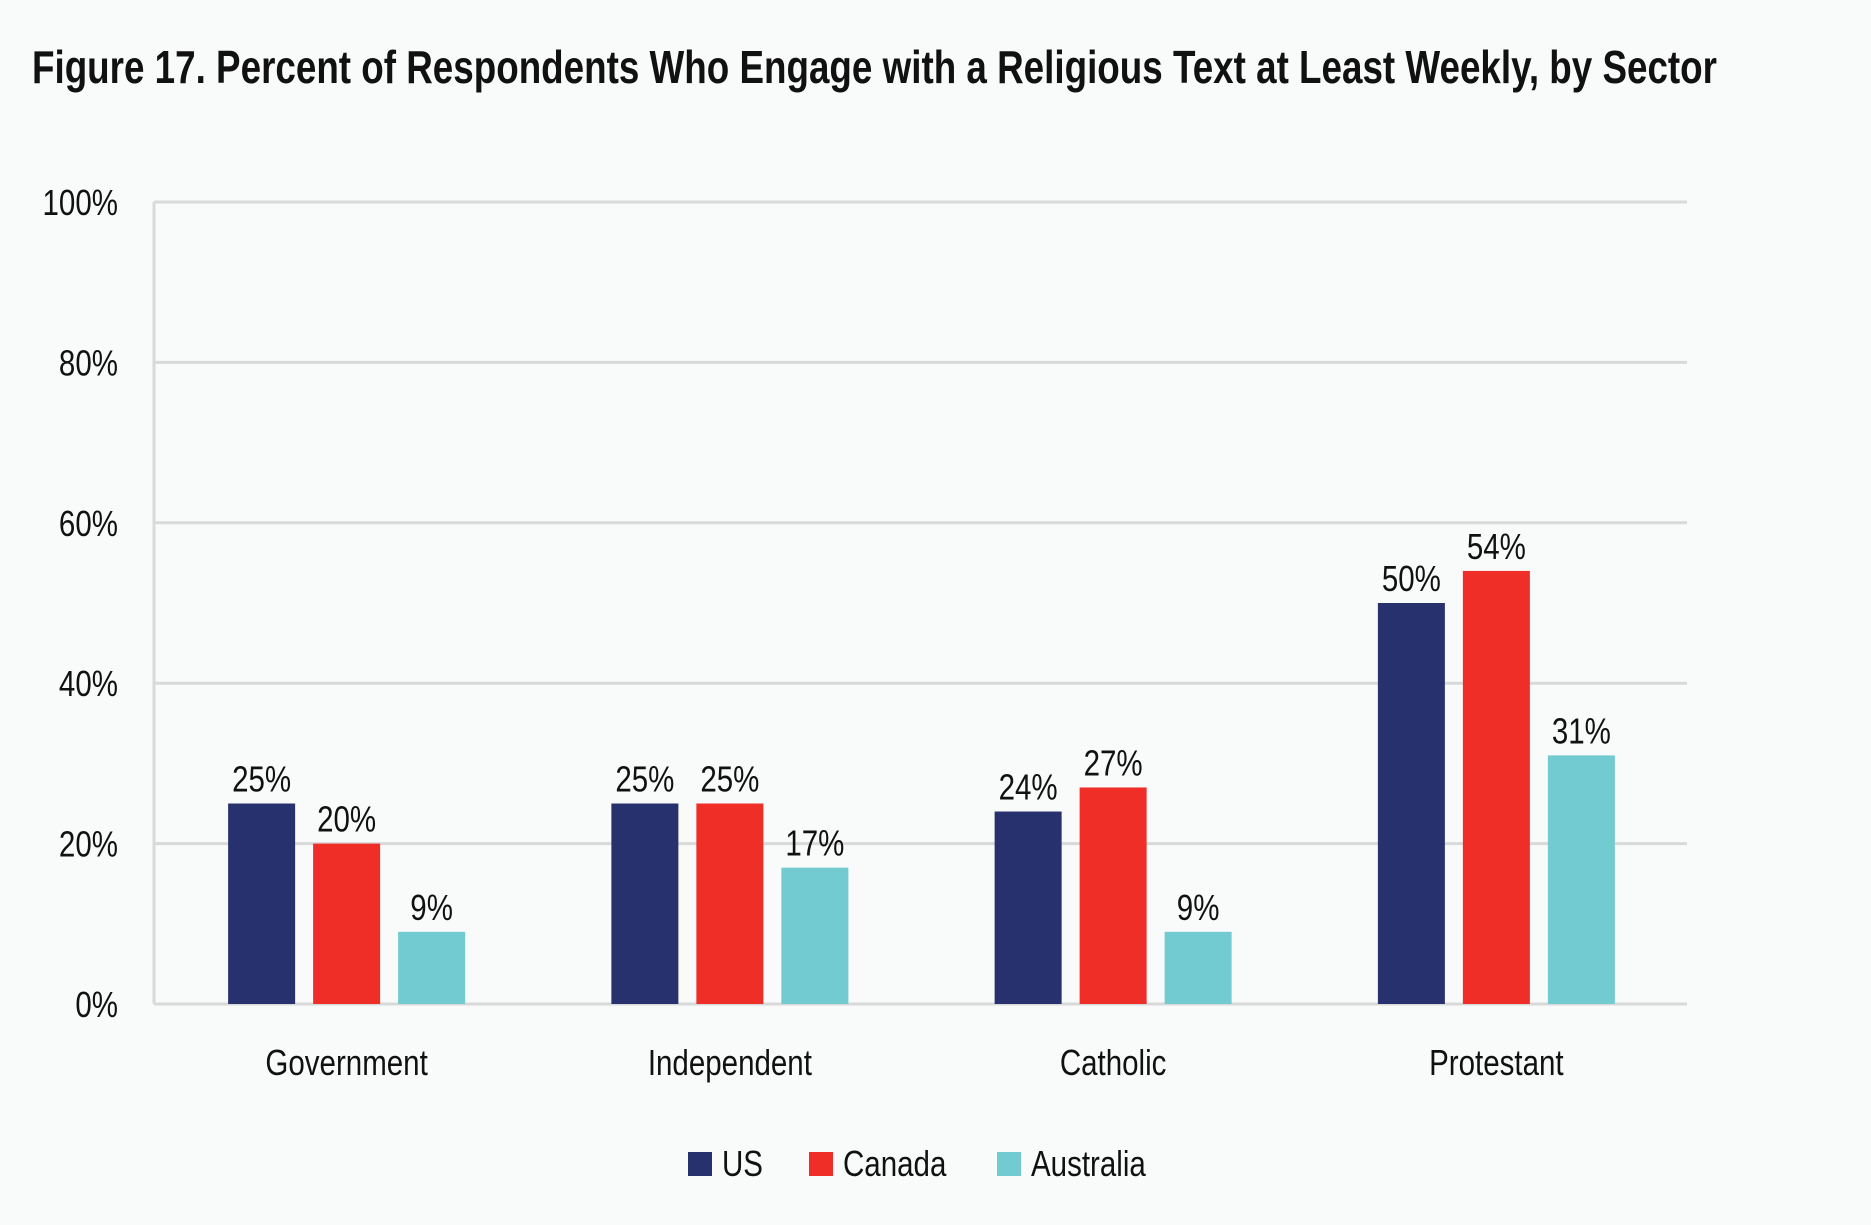 The width and height of the screenshot is (1871, 1225). Describe the element at coordinates (742, 1163) in the screenshot. I see `legend-label-us: US` at that location.